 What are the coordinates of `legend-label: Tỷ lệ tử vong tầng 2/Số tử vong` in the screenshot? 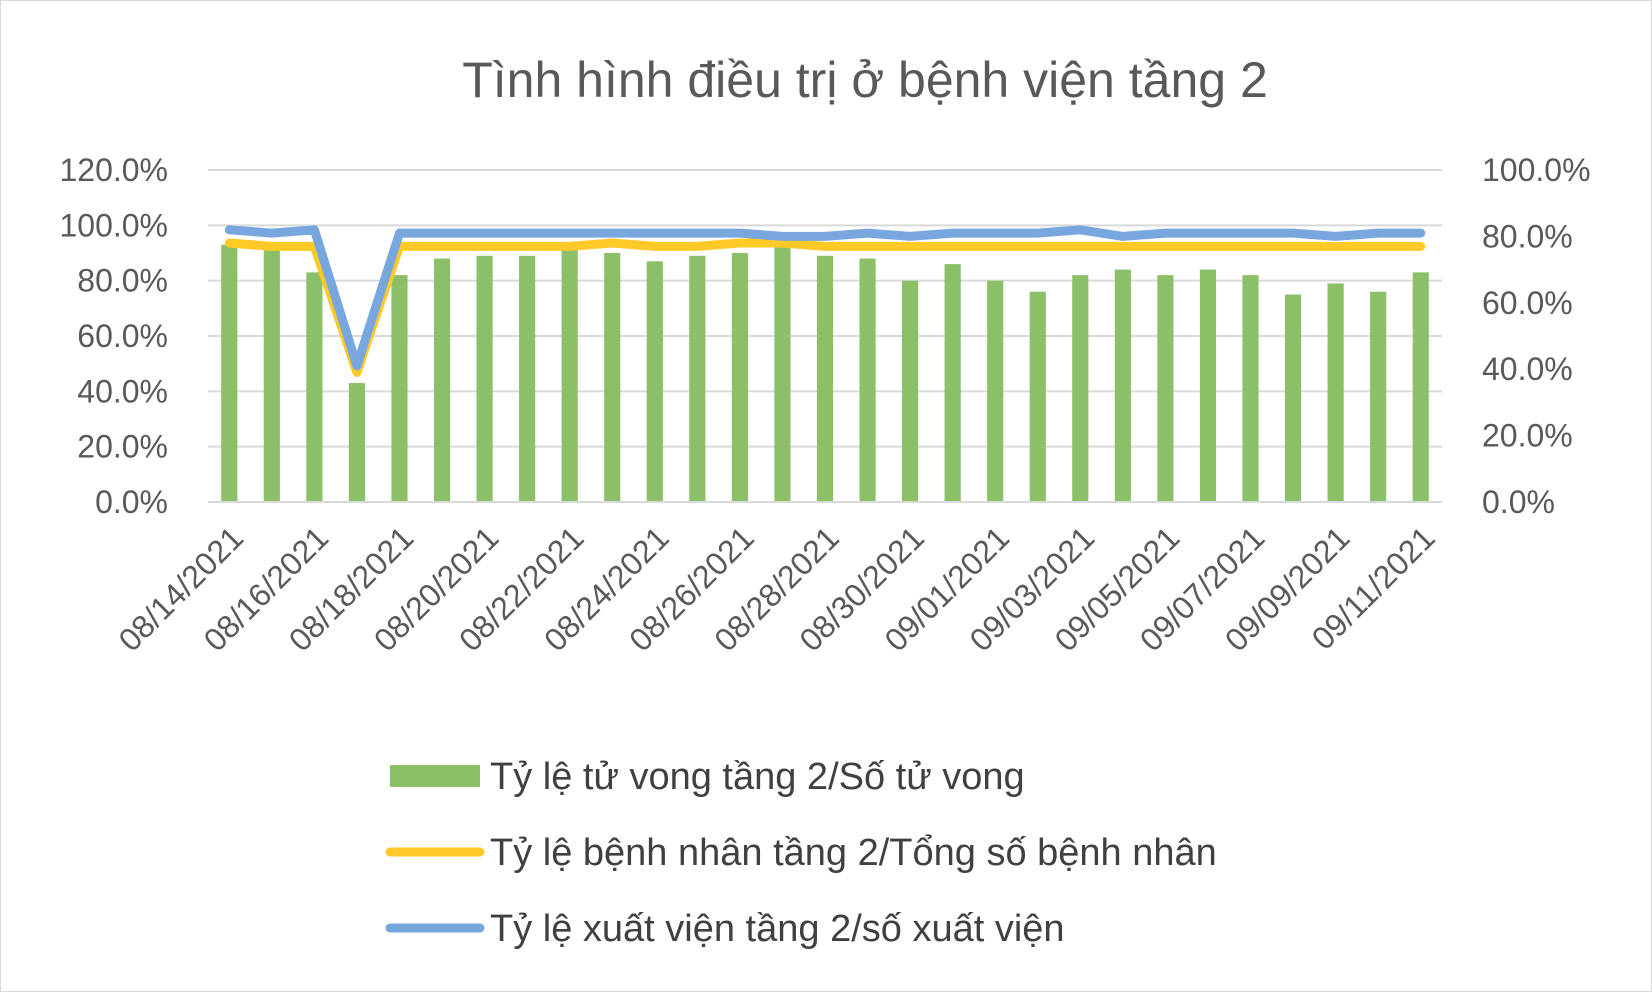 It's located at (757, 777).